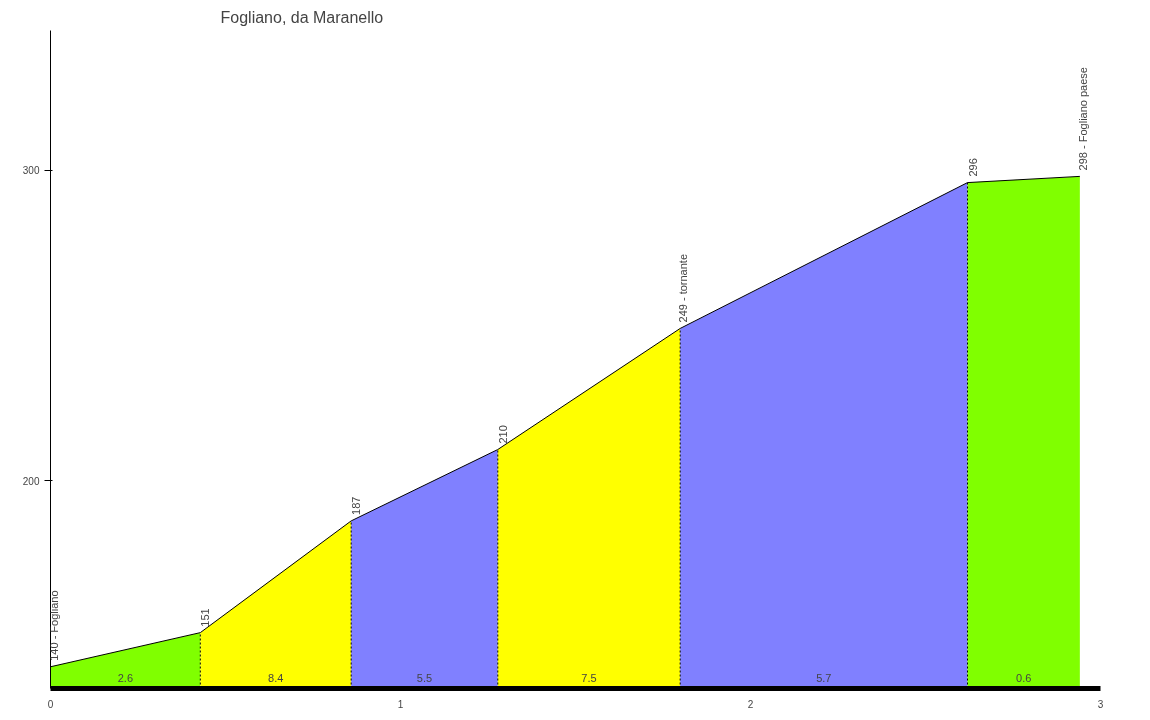 The height and width of the screenshot is (720, 1150). I want to click on annotation: 140 - Fogliano, so click(53, 625).